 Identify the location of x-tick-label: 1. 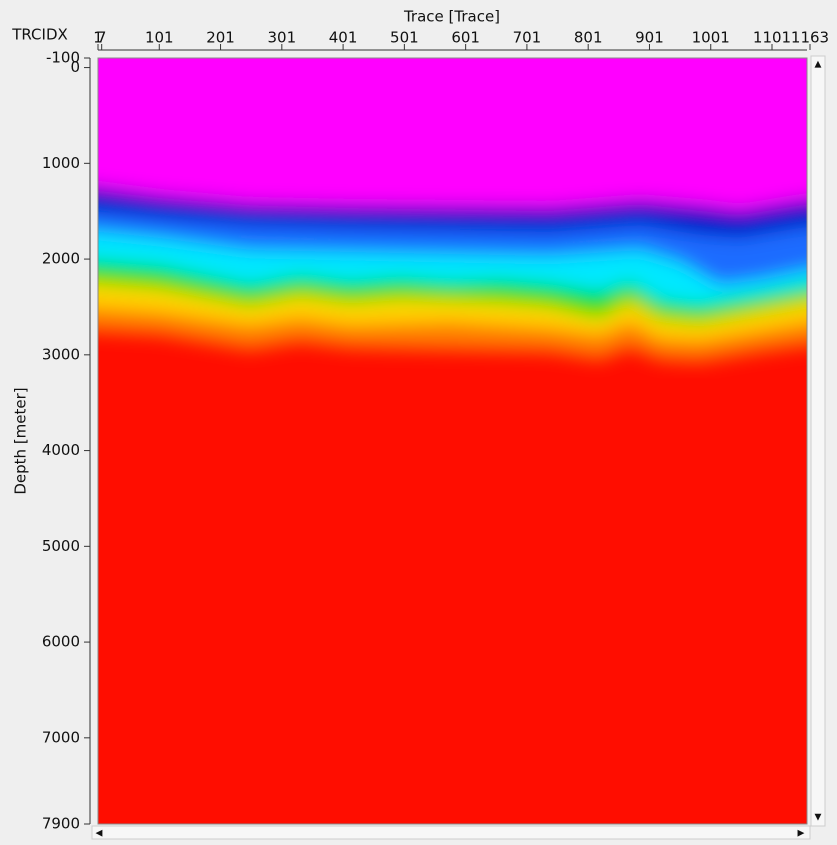
(98, 38).